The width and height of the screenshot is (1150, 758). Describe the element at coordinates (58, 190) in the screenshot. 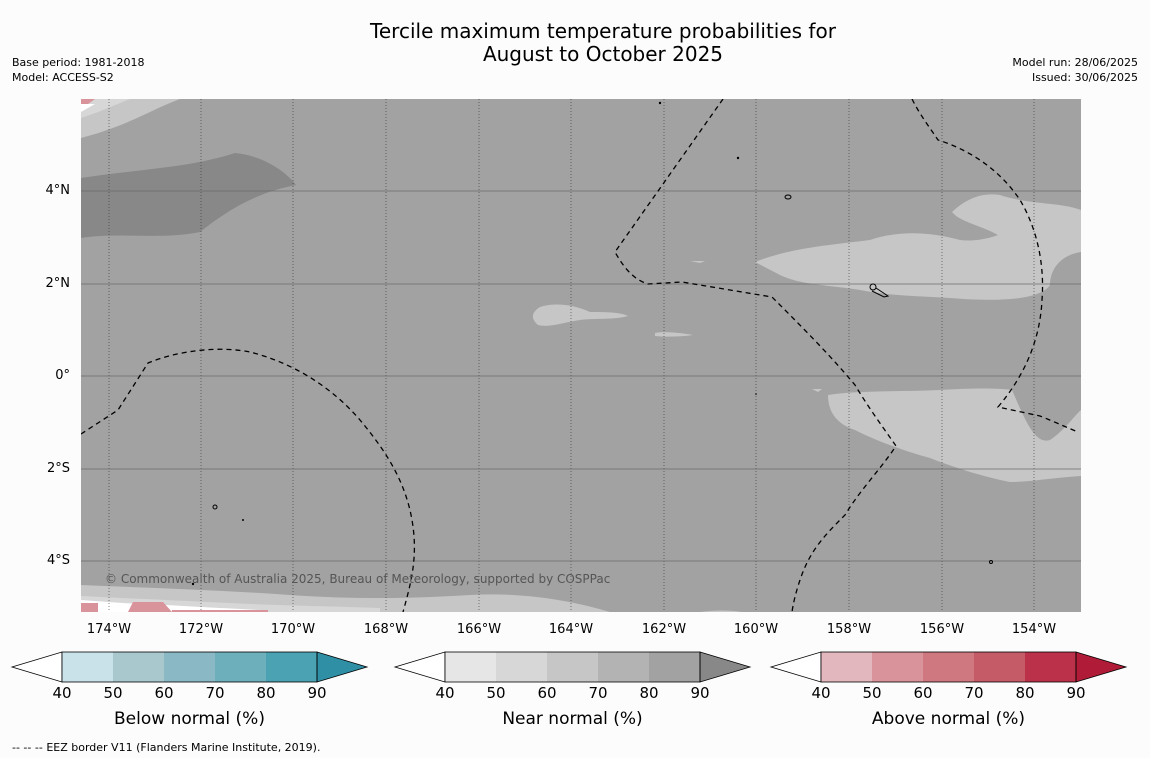

I see `lat-label-4n: 4°N` at that location.